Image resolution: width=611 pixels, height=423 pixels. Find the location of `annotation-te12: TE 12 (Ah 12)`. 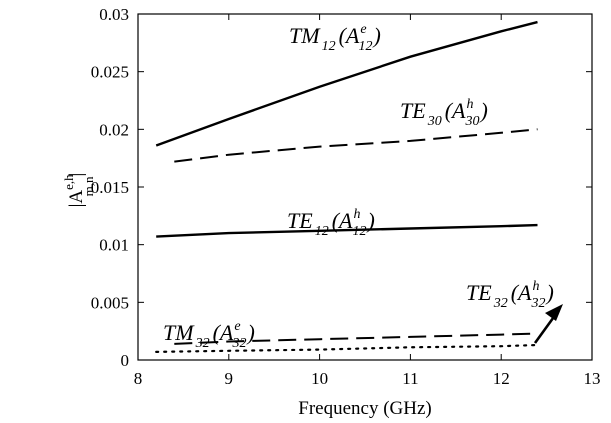

annotation-te12: TE 12 (Ah 12) is located at coordinates (331, 223).